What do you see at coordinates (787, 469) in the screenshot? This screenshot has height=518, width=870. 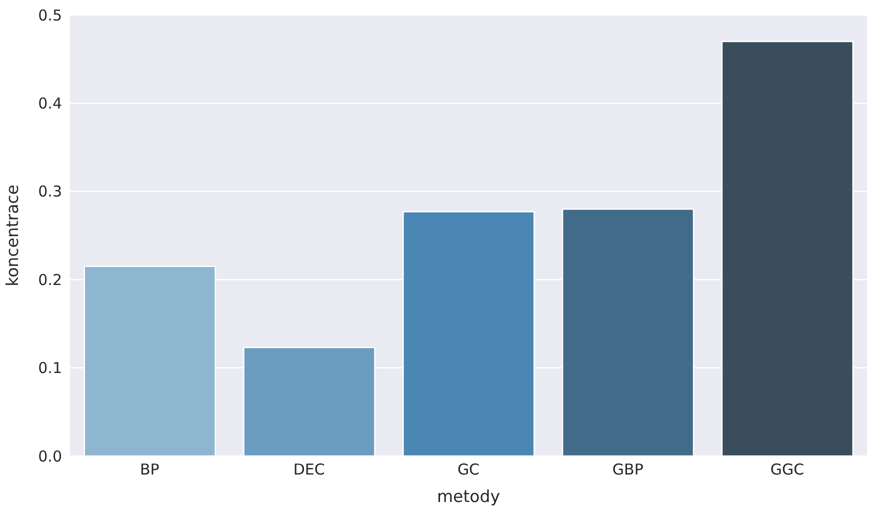 I see `x-tick-label: GGC` at bounding box center [787, 469].